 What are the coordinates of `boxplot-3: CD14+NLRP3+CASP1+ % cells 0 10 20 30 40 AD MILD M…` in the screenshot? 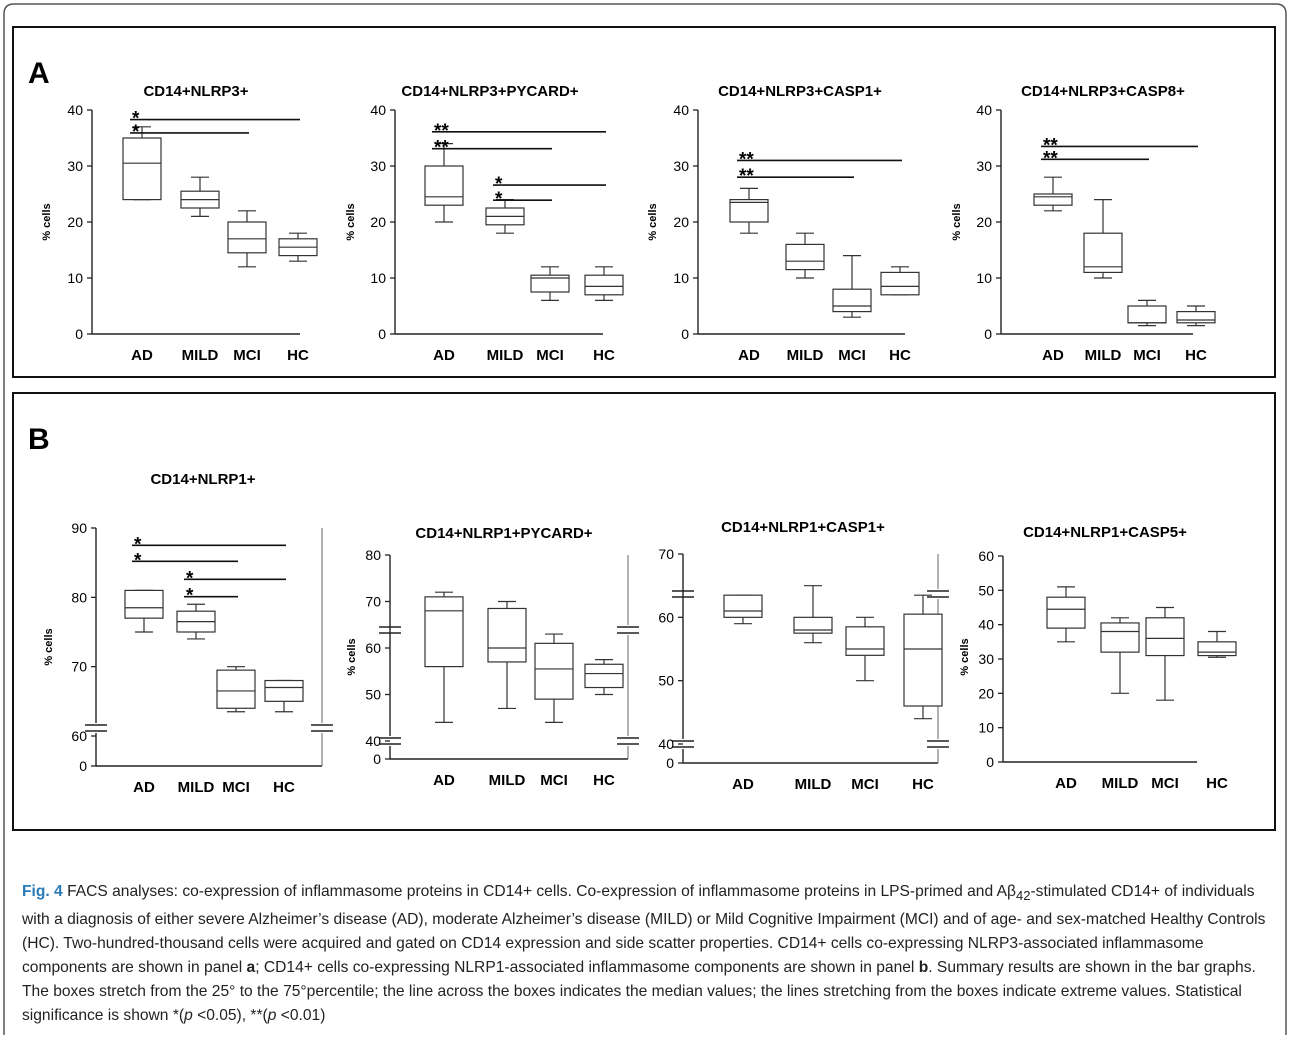 It's located at (783, 223).